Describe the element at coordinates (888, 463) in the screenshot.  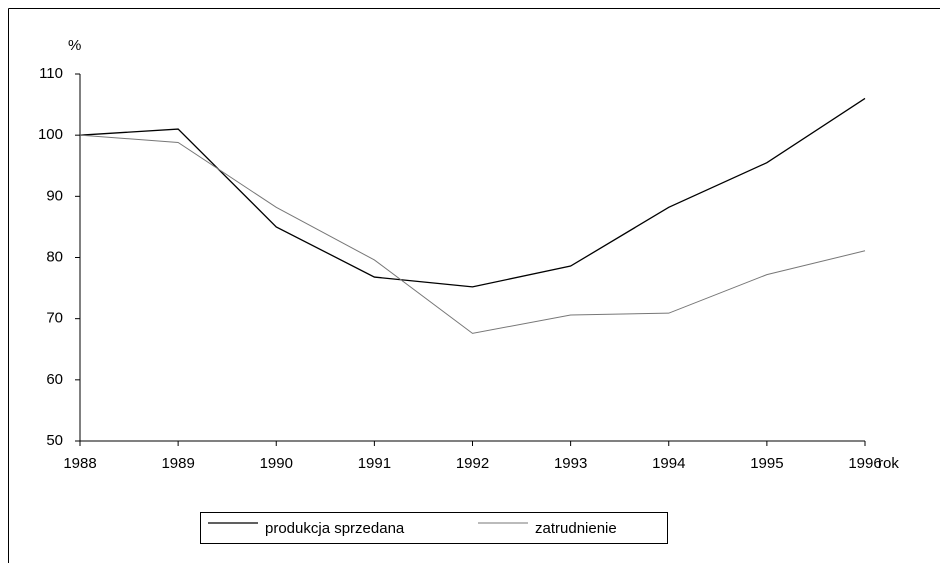
I see `x-axis-label: rok` at that location.